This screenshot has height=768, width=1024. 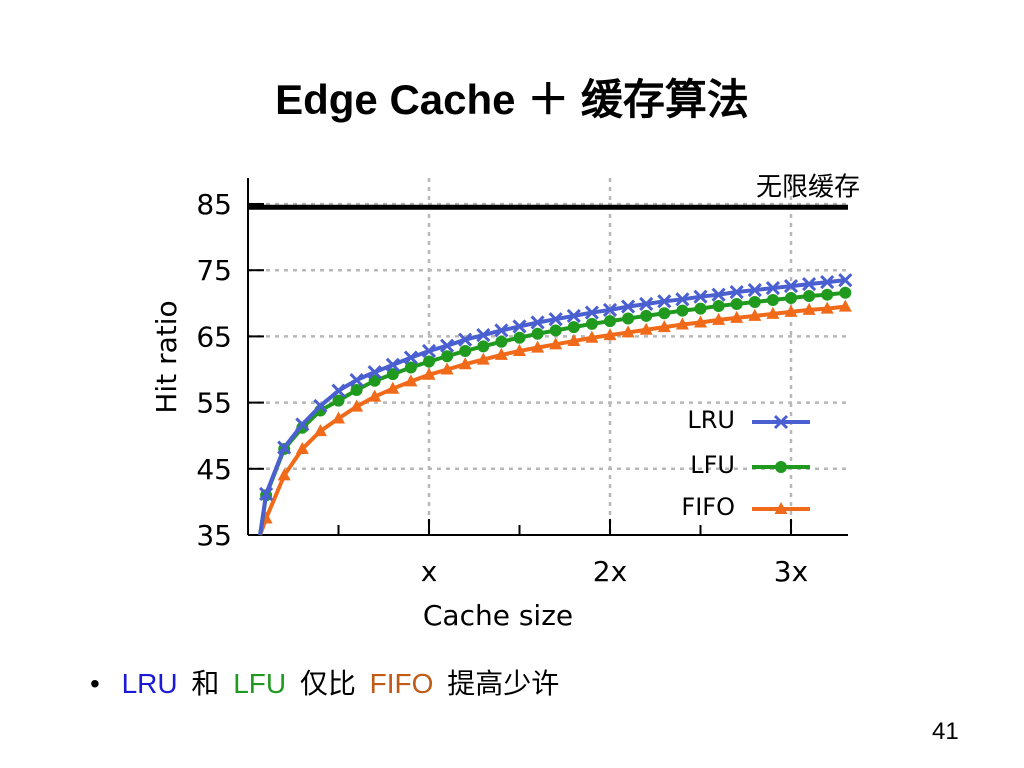 I want to click on legend-label-lru: LRU, so click(x=711, y=420).